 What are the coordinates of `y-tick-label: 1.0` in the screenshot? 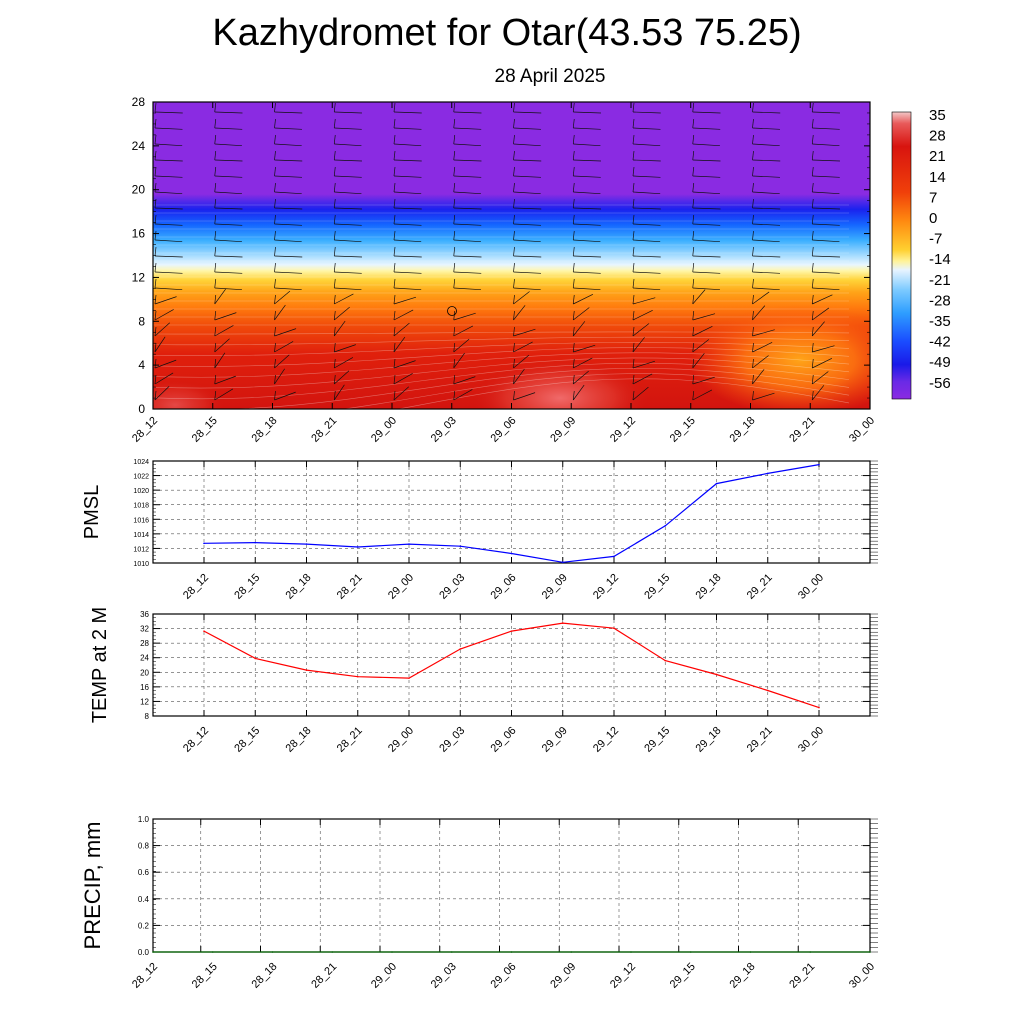 It's located at (144, 819).